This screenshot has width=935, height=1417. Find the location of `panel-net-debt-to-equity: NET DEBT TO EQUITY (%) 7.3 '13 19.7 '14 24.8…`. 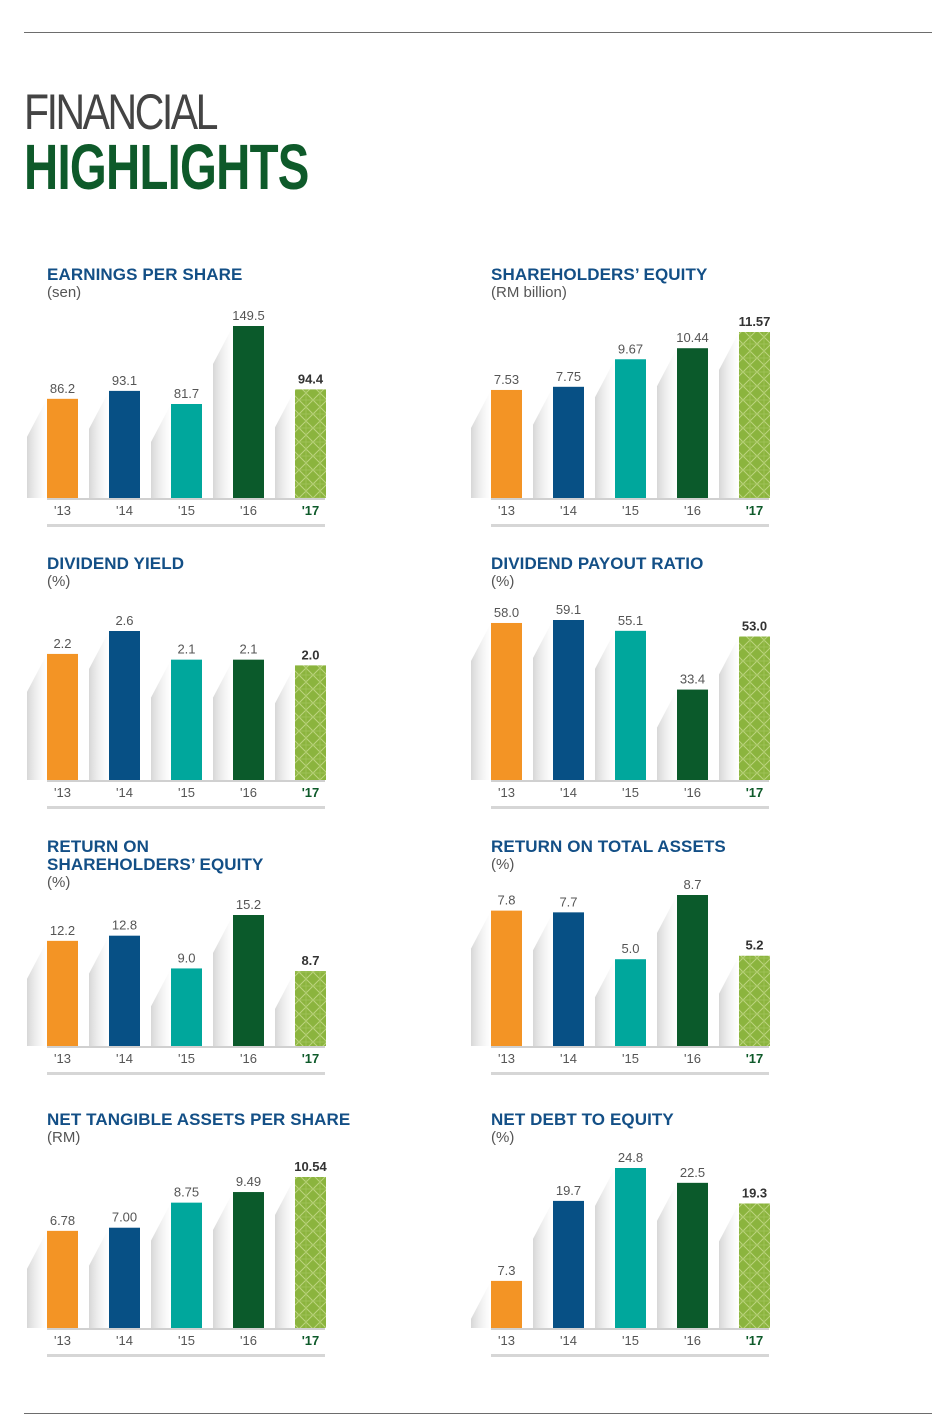

panel-net-debt-to-equity: NET DEBT TO EQUITY (%) 7.3 '13 19.7 '14 24.8… is located at coordinates (646, 1236).